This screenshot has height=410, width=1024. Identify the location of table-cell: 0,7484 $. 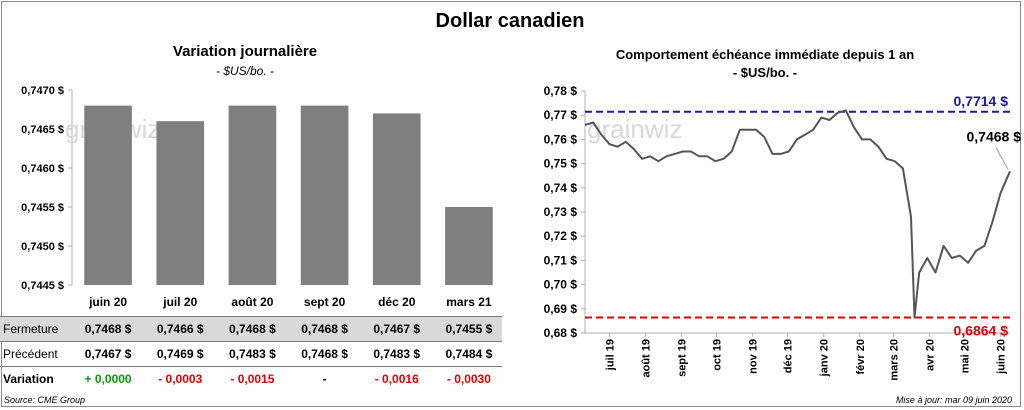
(469, 354).